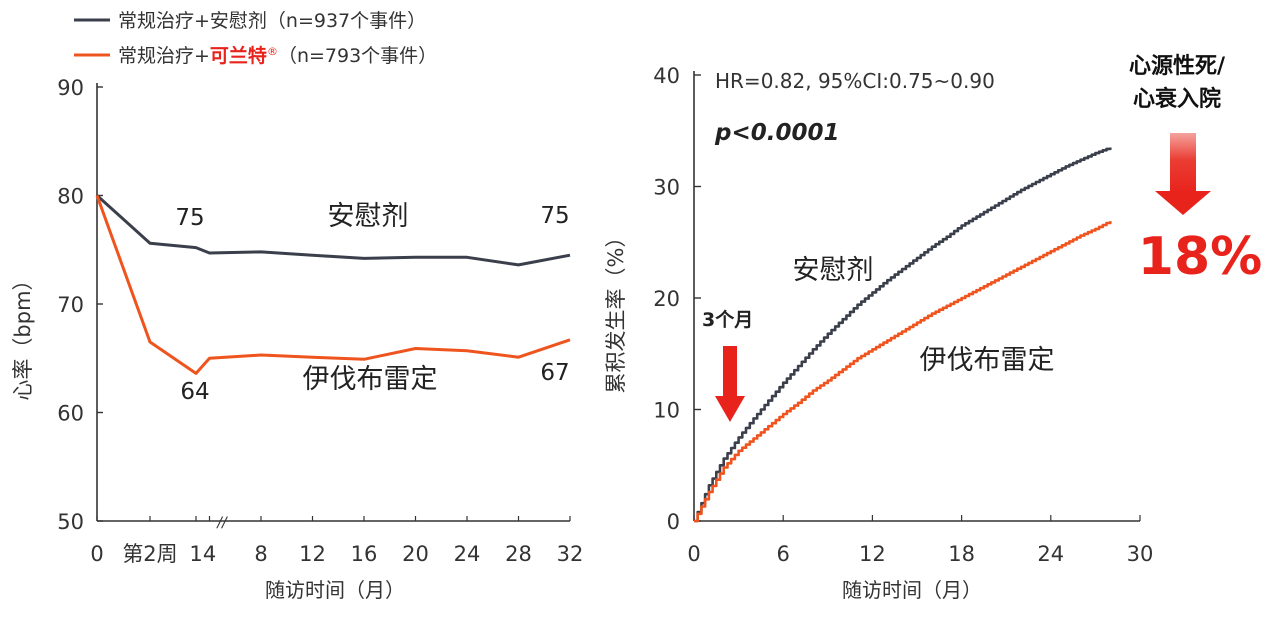  I want to click on placebo-heart-rate-line, so click(333, 230).